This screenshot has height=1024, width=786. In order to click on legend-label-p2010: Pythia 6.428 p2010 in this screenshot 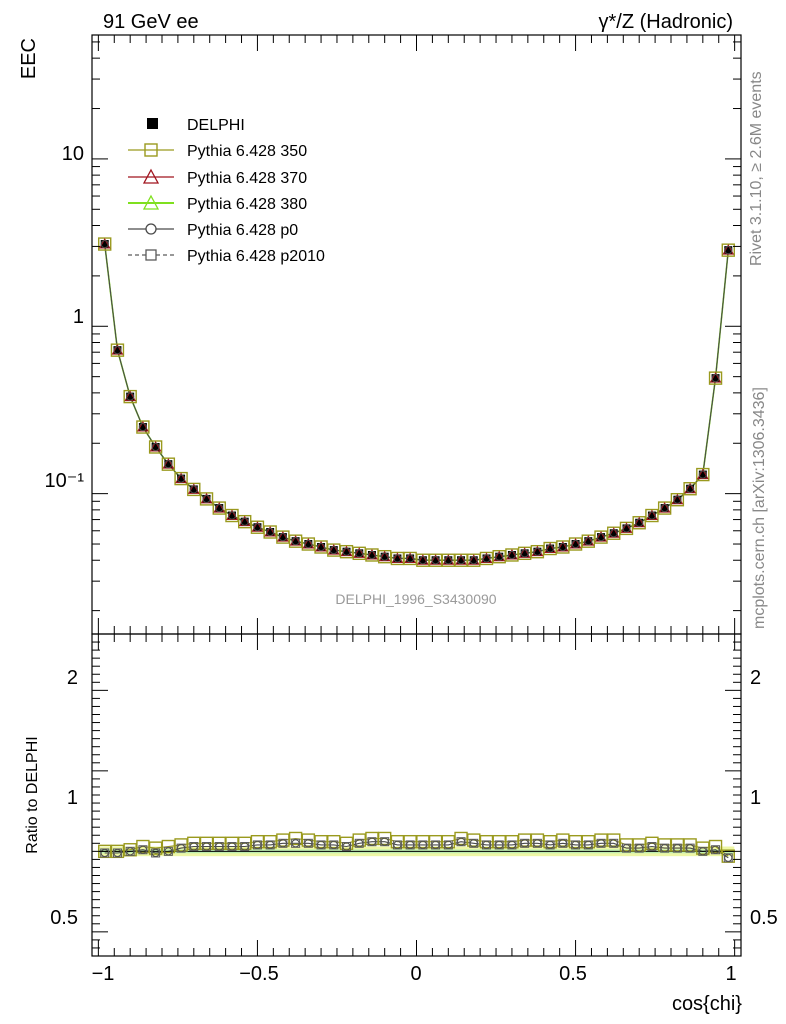, I will do `click(256, 256)`.